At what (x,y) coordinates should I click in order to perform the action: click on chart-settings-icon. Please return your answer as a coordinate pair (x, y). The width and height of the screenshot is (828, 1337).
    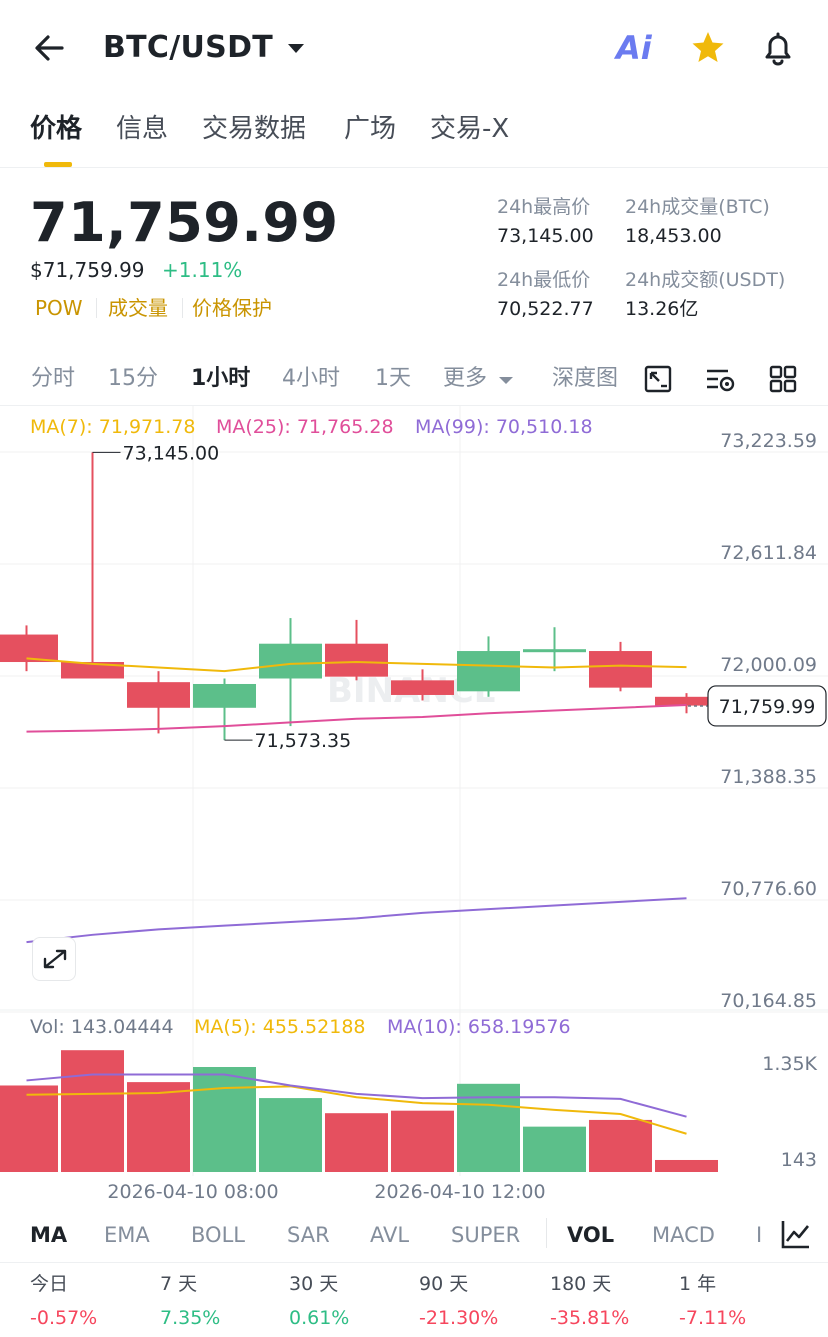
    Looking at the image, I should click on (658, 379).